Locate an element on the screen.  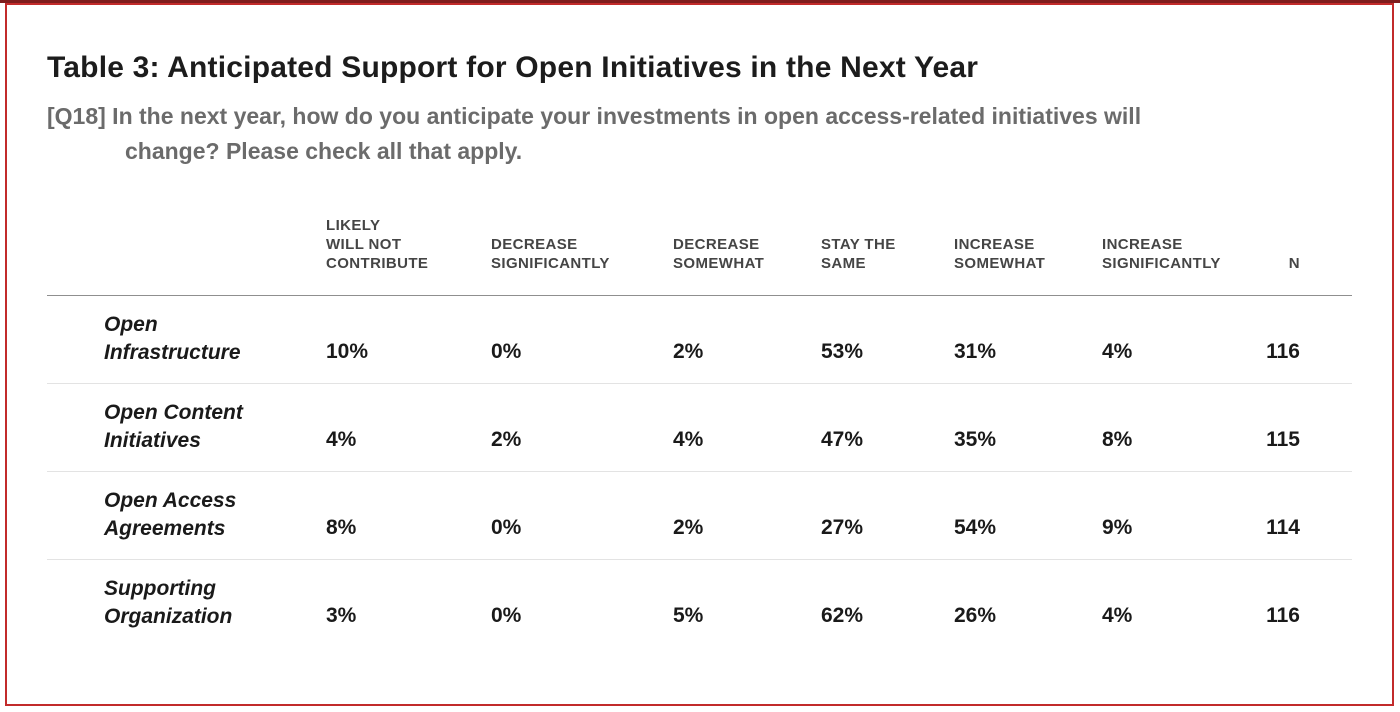
table-cell: 10% is located at coordinates (408, 339).